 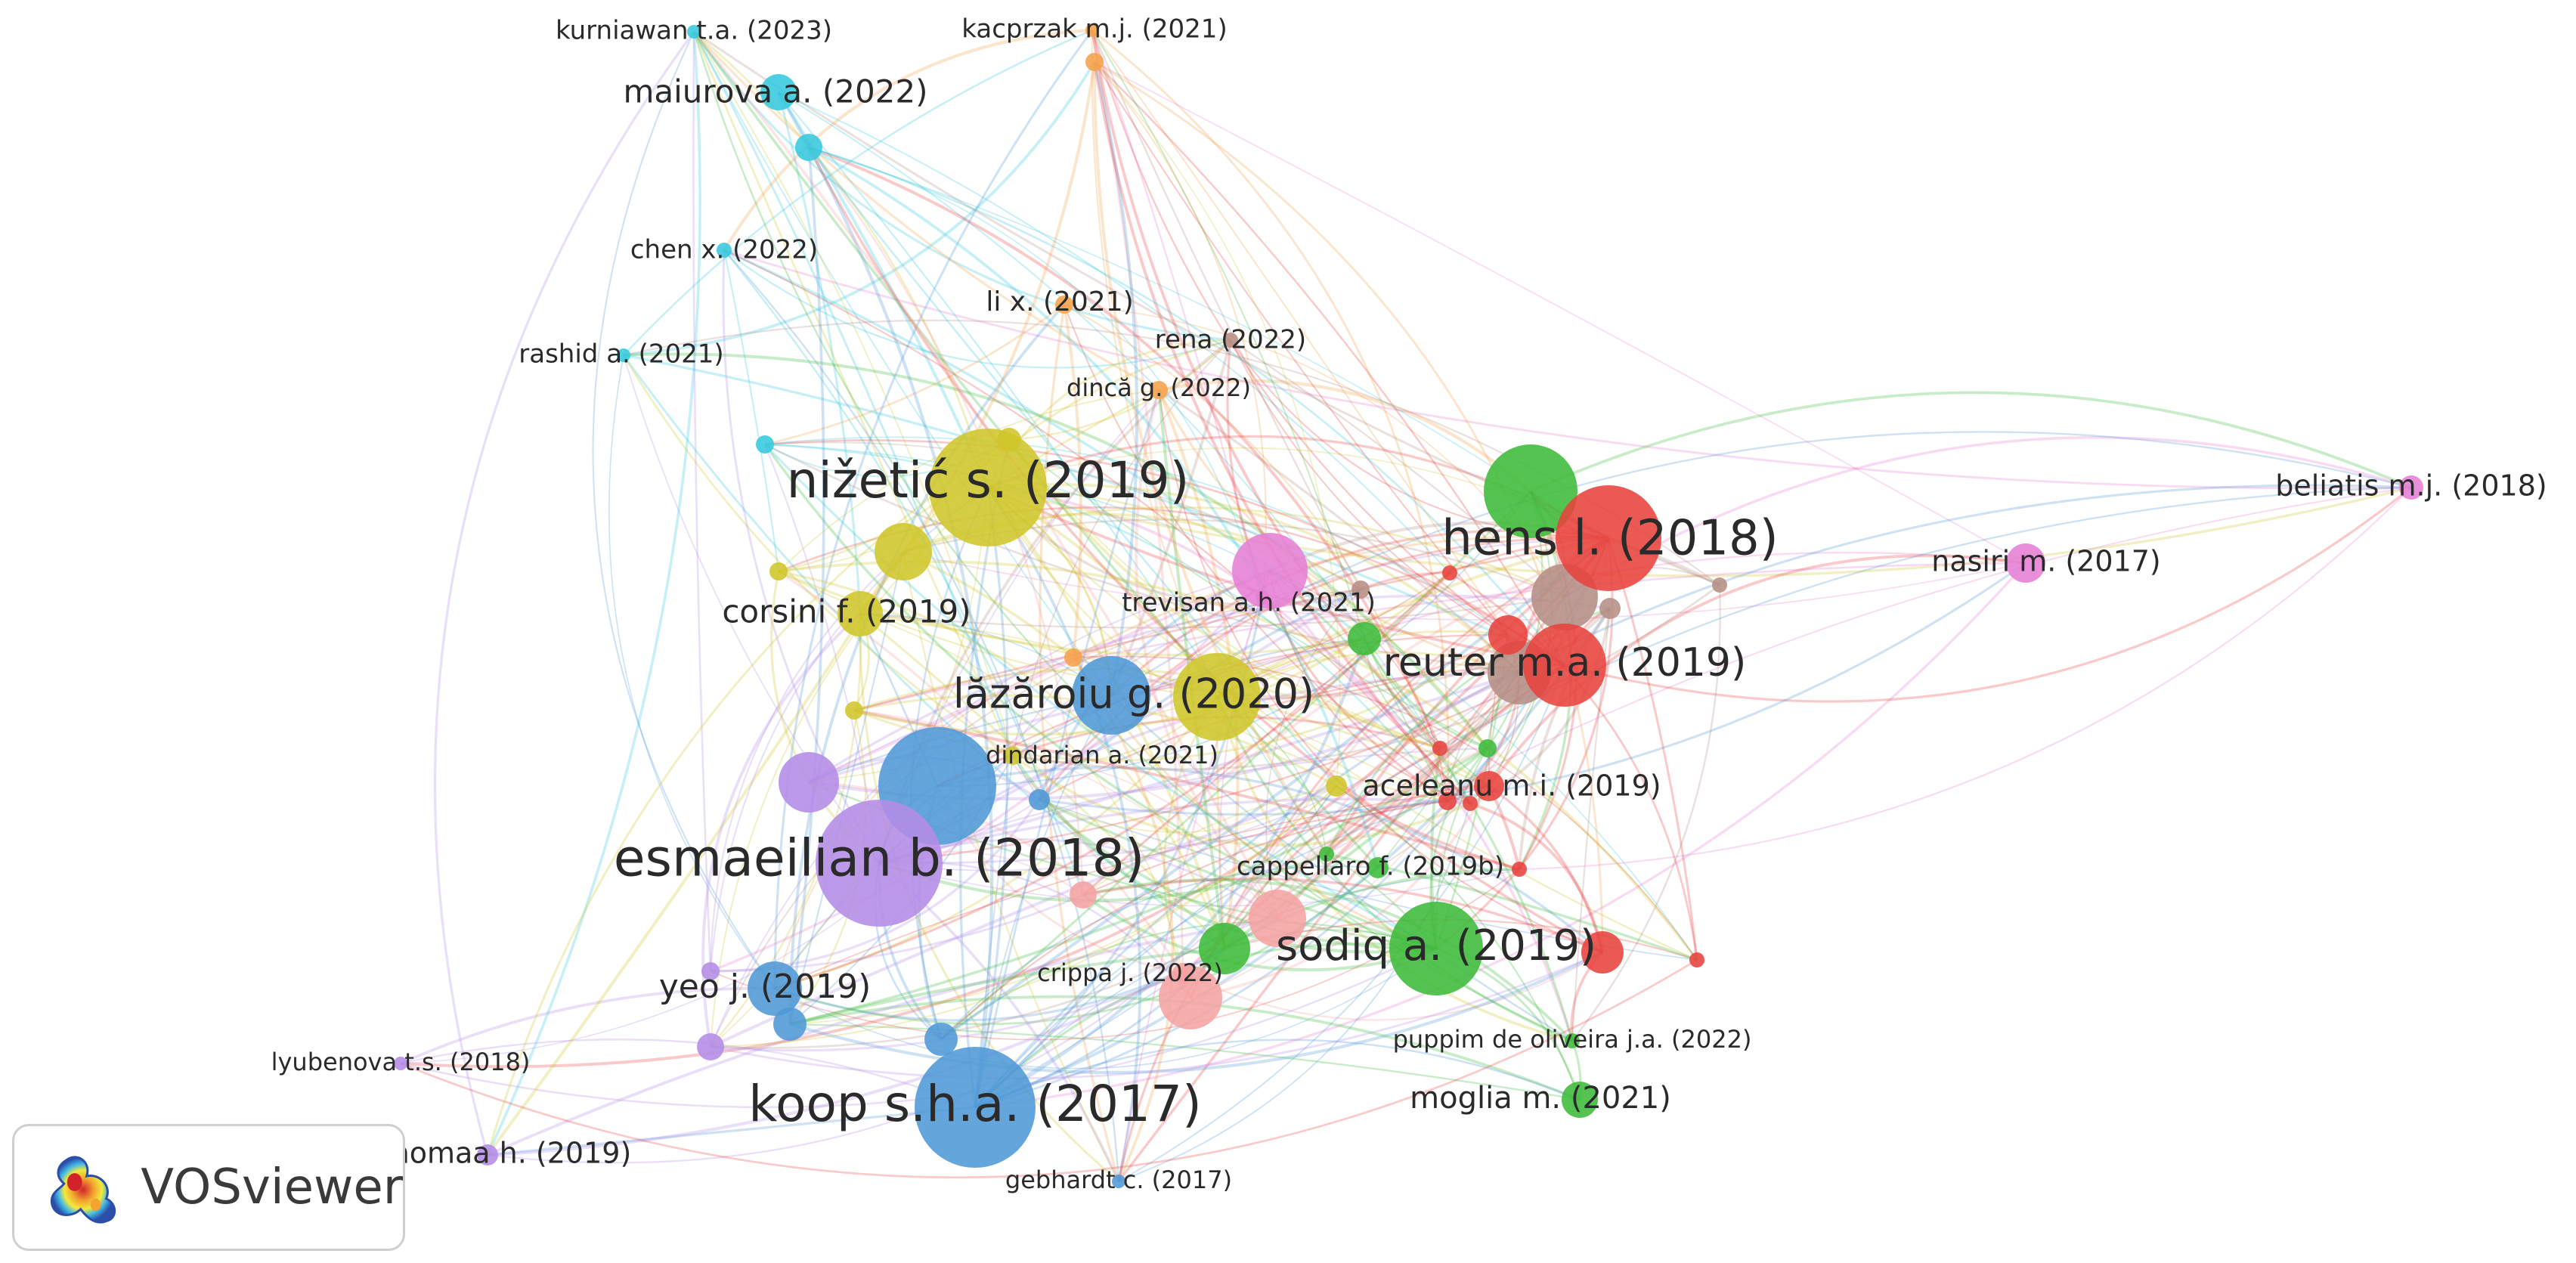 I want to click on network-node-aceleanu, so click(x=1489, y=786).